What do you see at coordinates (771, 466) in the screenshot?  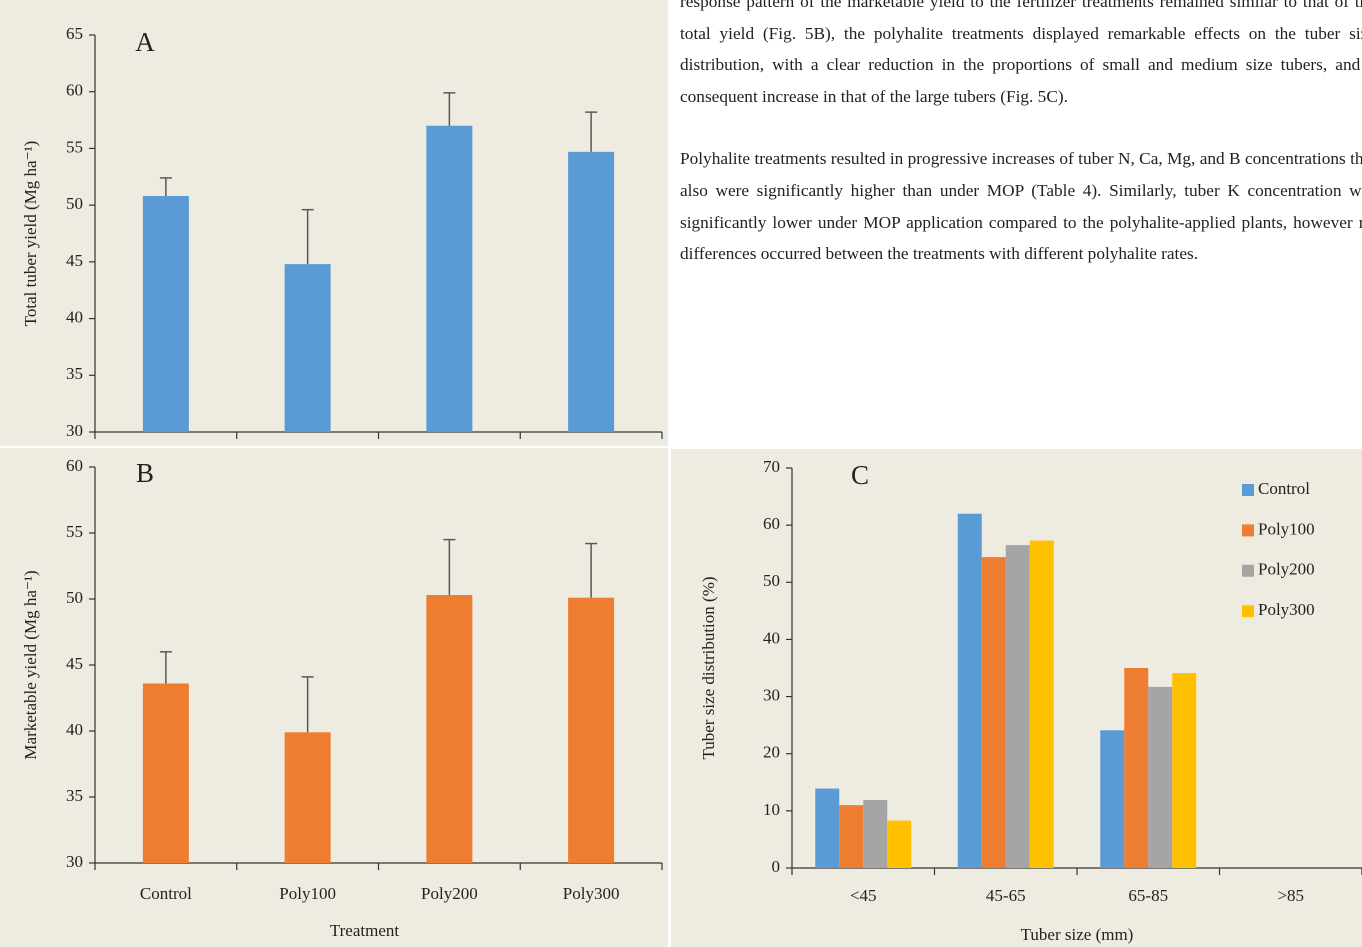 I see `y-tick-label: 70` at bounding box center [771, 466].